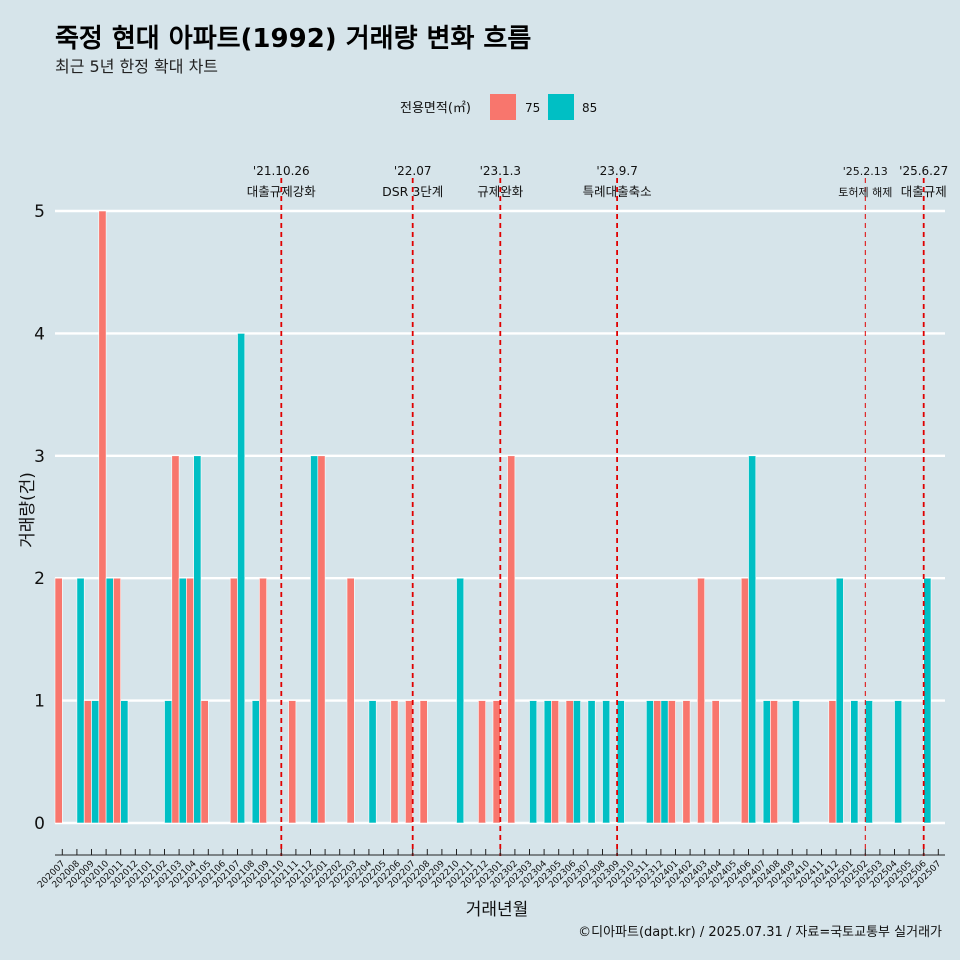 This screenshot has height=960, width=960. I want to click on x-axis-title: 거래년월, so click(497, 910).